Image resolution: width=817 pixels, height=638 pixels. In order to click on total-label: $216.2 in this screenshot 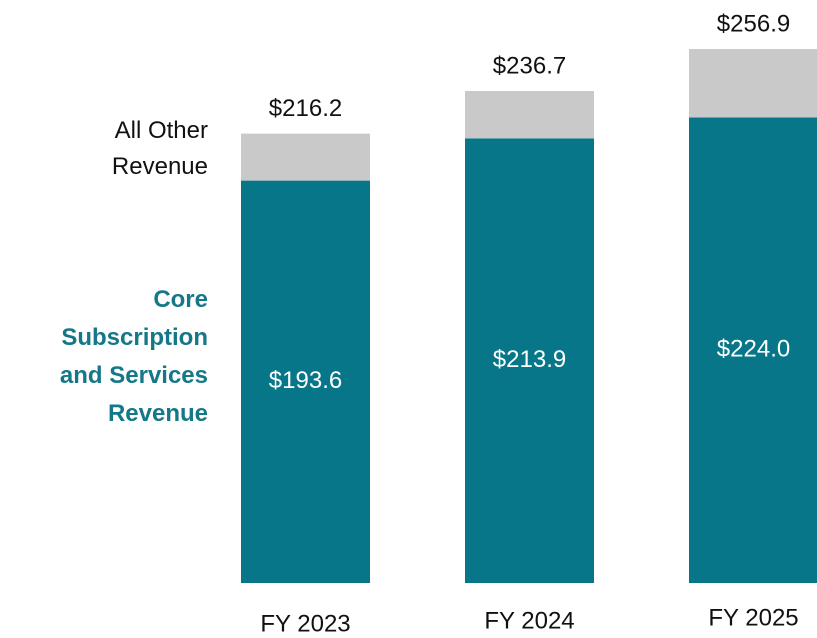, I will do `click(305, 108)`.